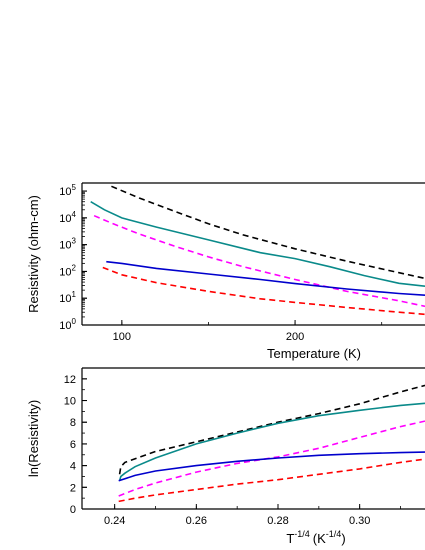 This screenshot has width=425, height=550. What do you see at coordinates (73, 488) in the screenshot?
I see `y-tick-label: 2` at bounding box center [73, 488].